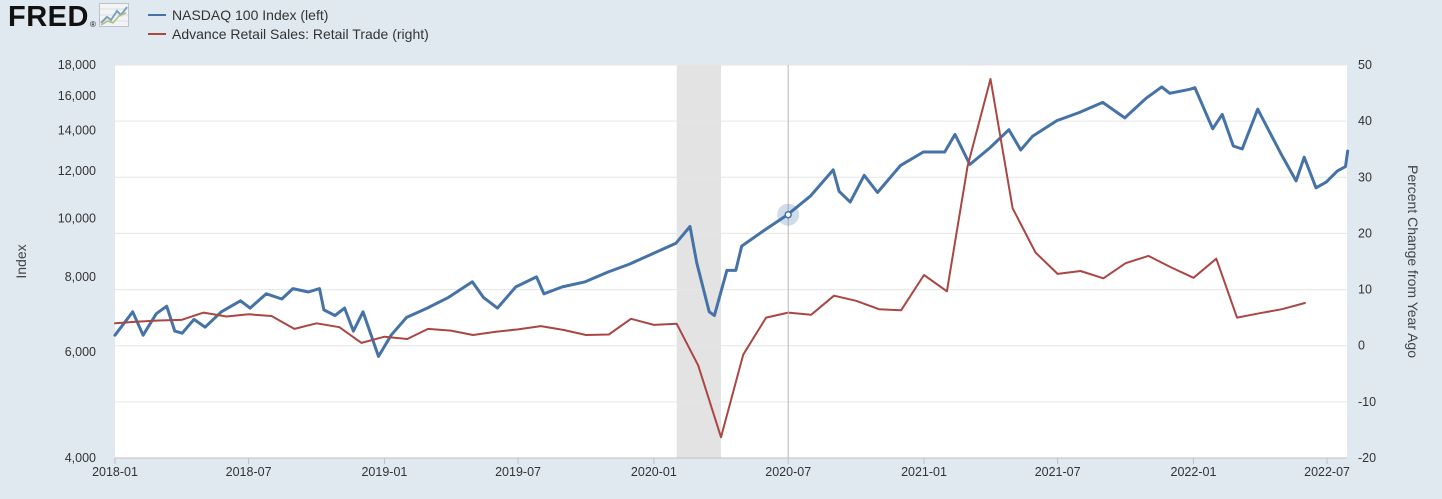 This screenshot has height=499, width=1442. I want to click on fred-logo: FRED ®, so click(68, 17).